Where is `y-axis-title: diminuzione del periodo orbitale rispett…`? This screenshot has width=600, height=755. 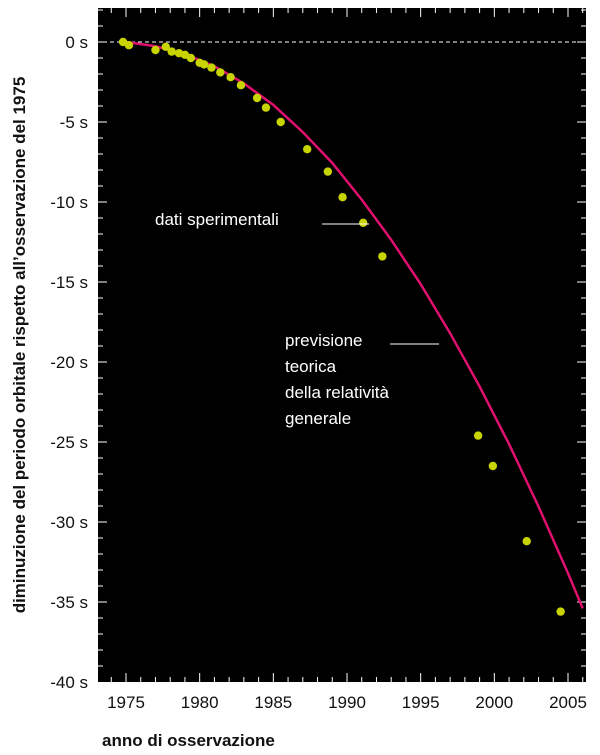 y-axis-title: diminuzione del periodo orbitale rispett… is located at coordinates (19, 345).